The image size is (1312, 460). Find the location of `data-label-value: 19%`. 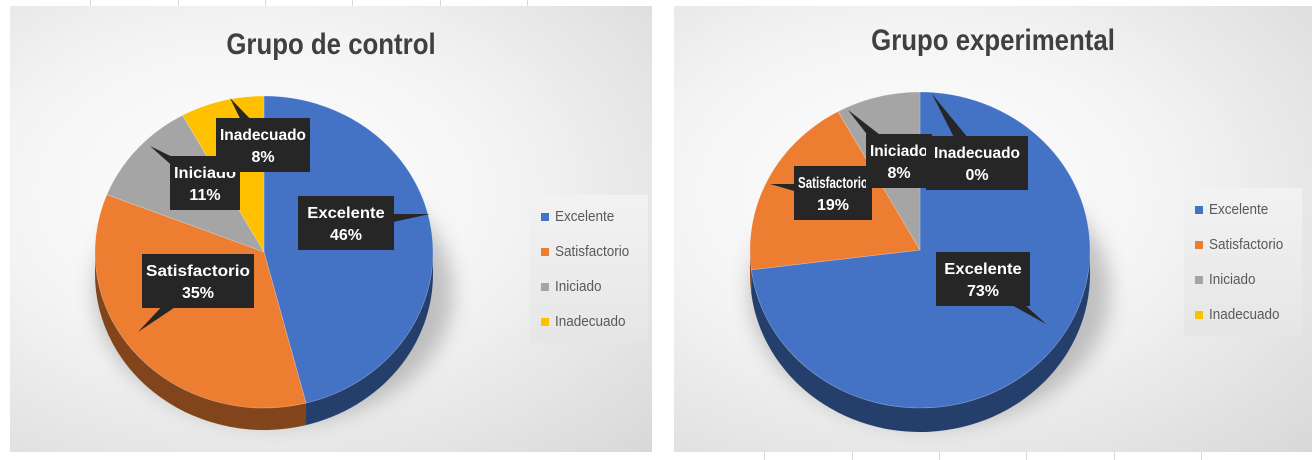

data-label-value: 19% is located at coordinates (833, 205).